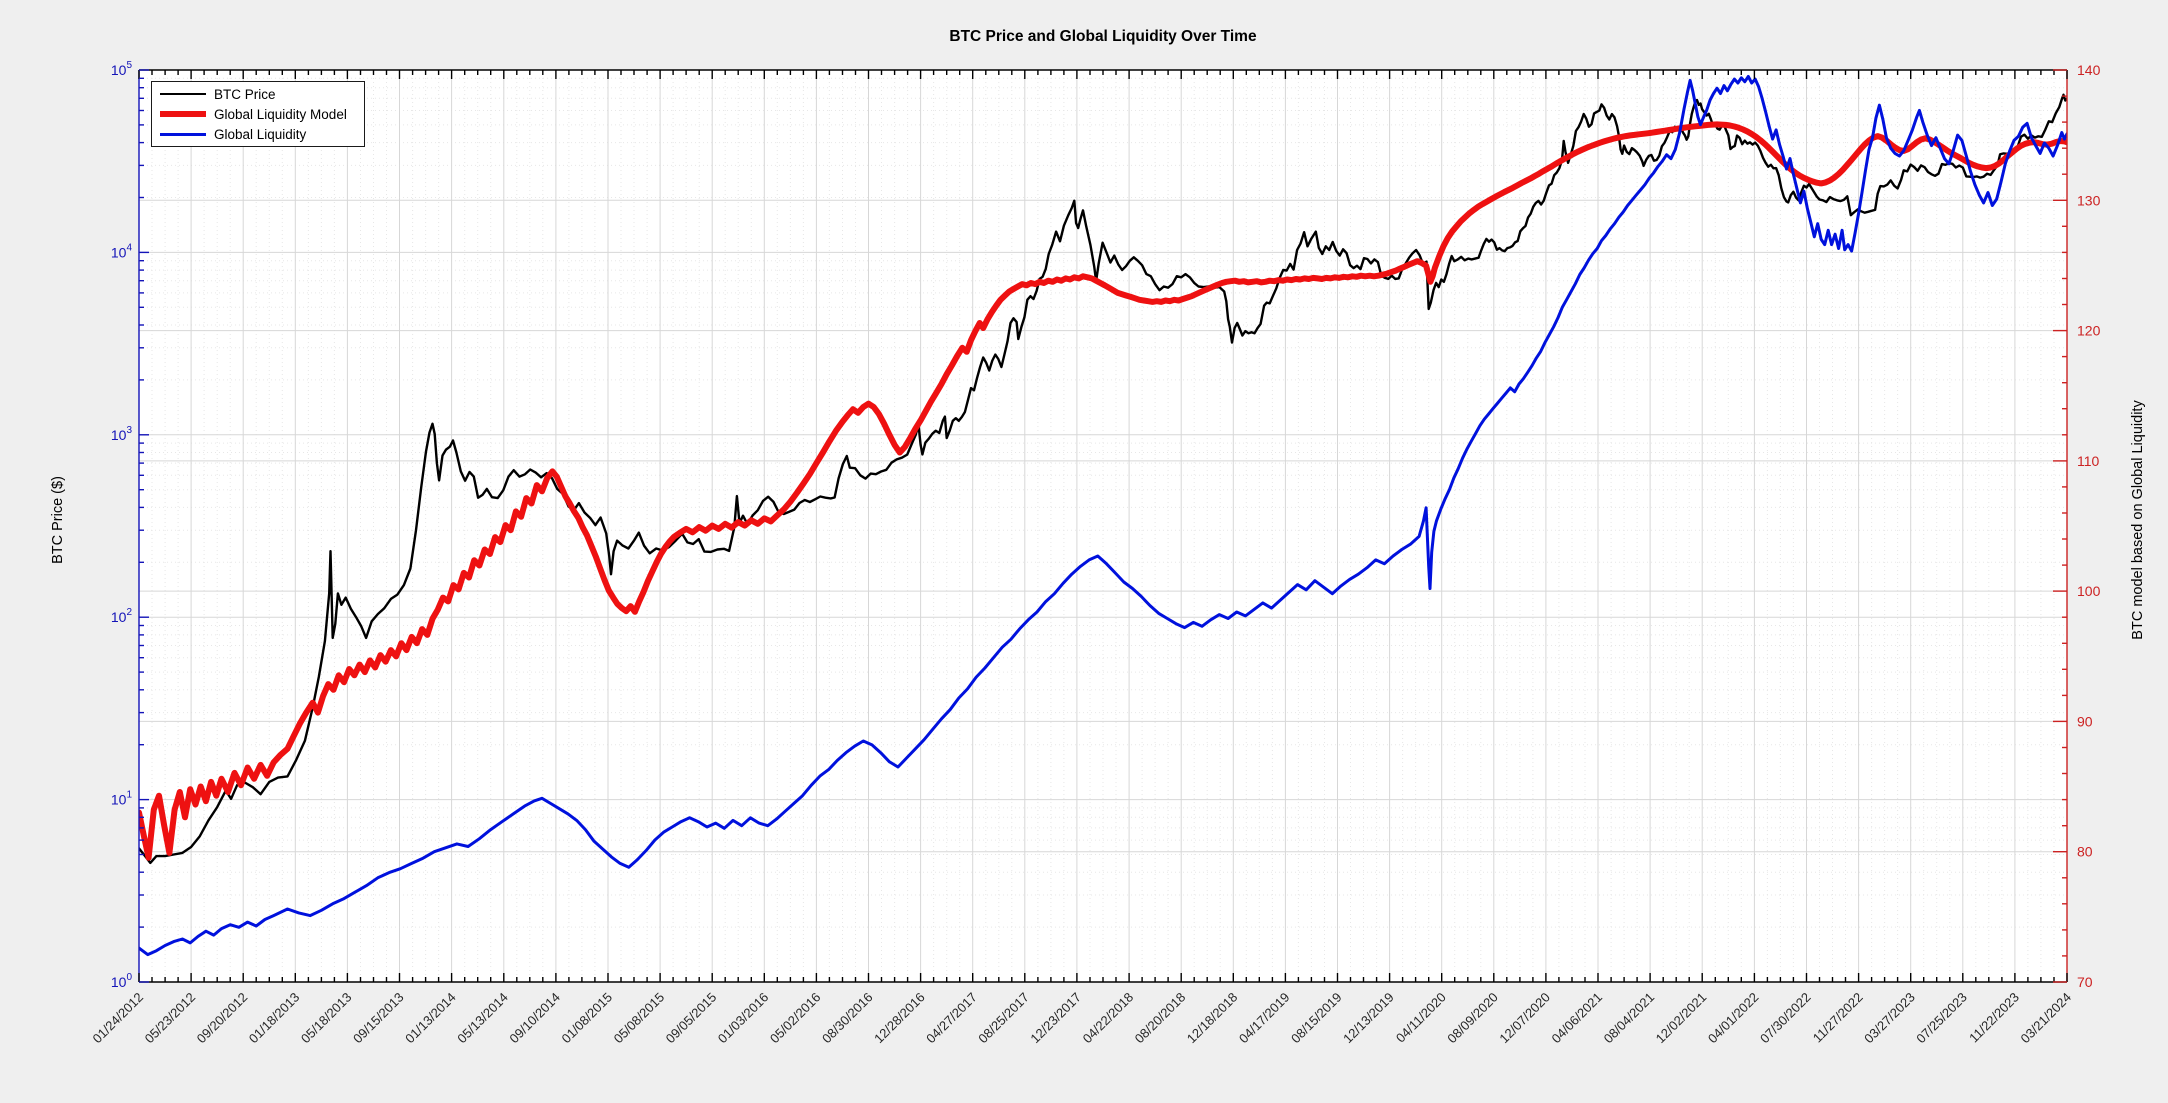 The height and width of the screenshot is (1103, 2168). What do you see at coordinates (122, 251) in the screenshot?
I see `left-tick-label: 10⁴` at bounding box center [122, 251].